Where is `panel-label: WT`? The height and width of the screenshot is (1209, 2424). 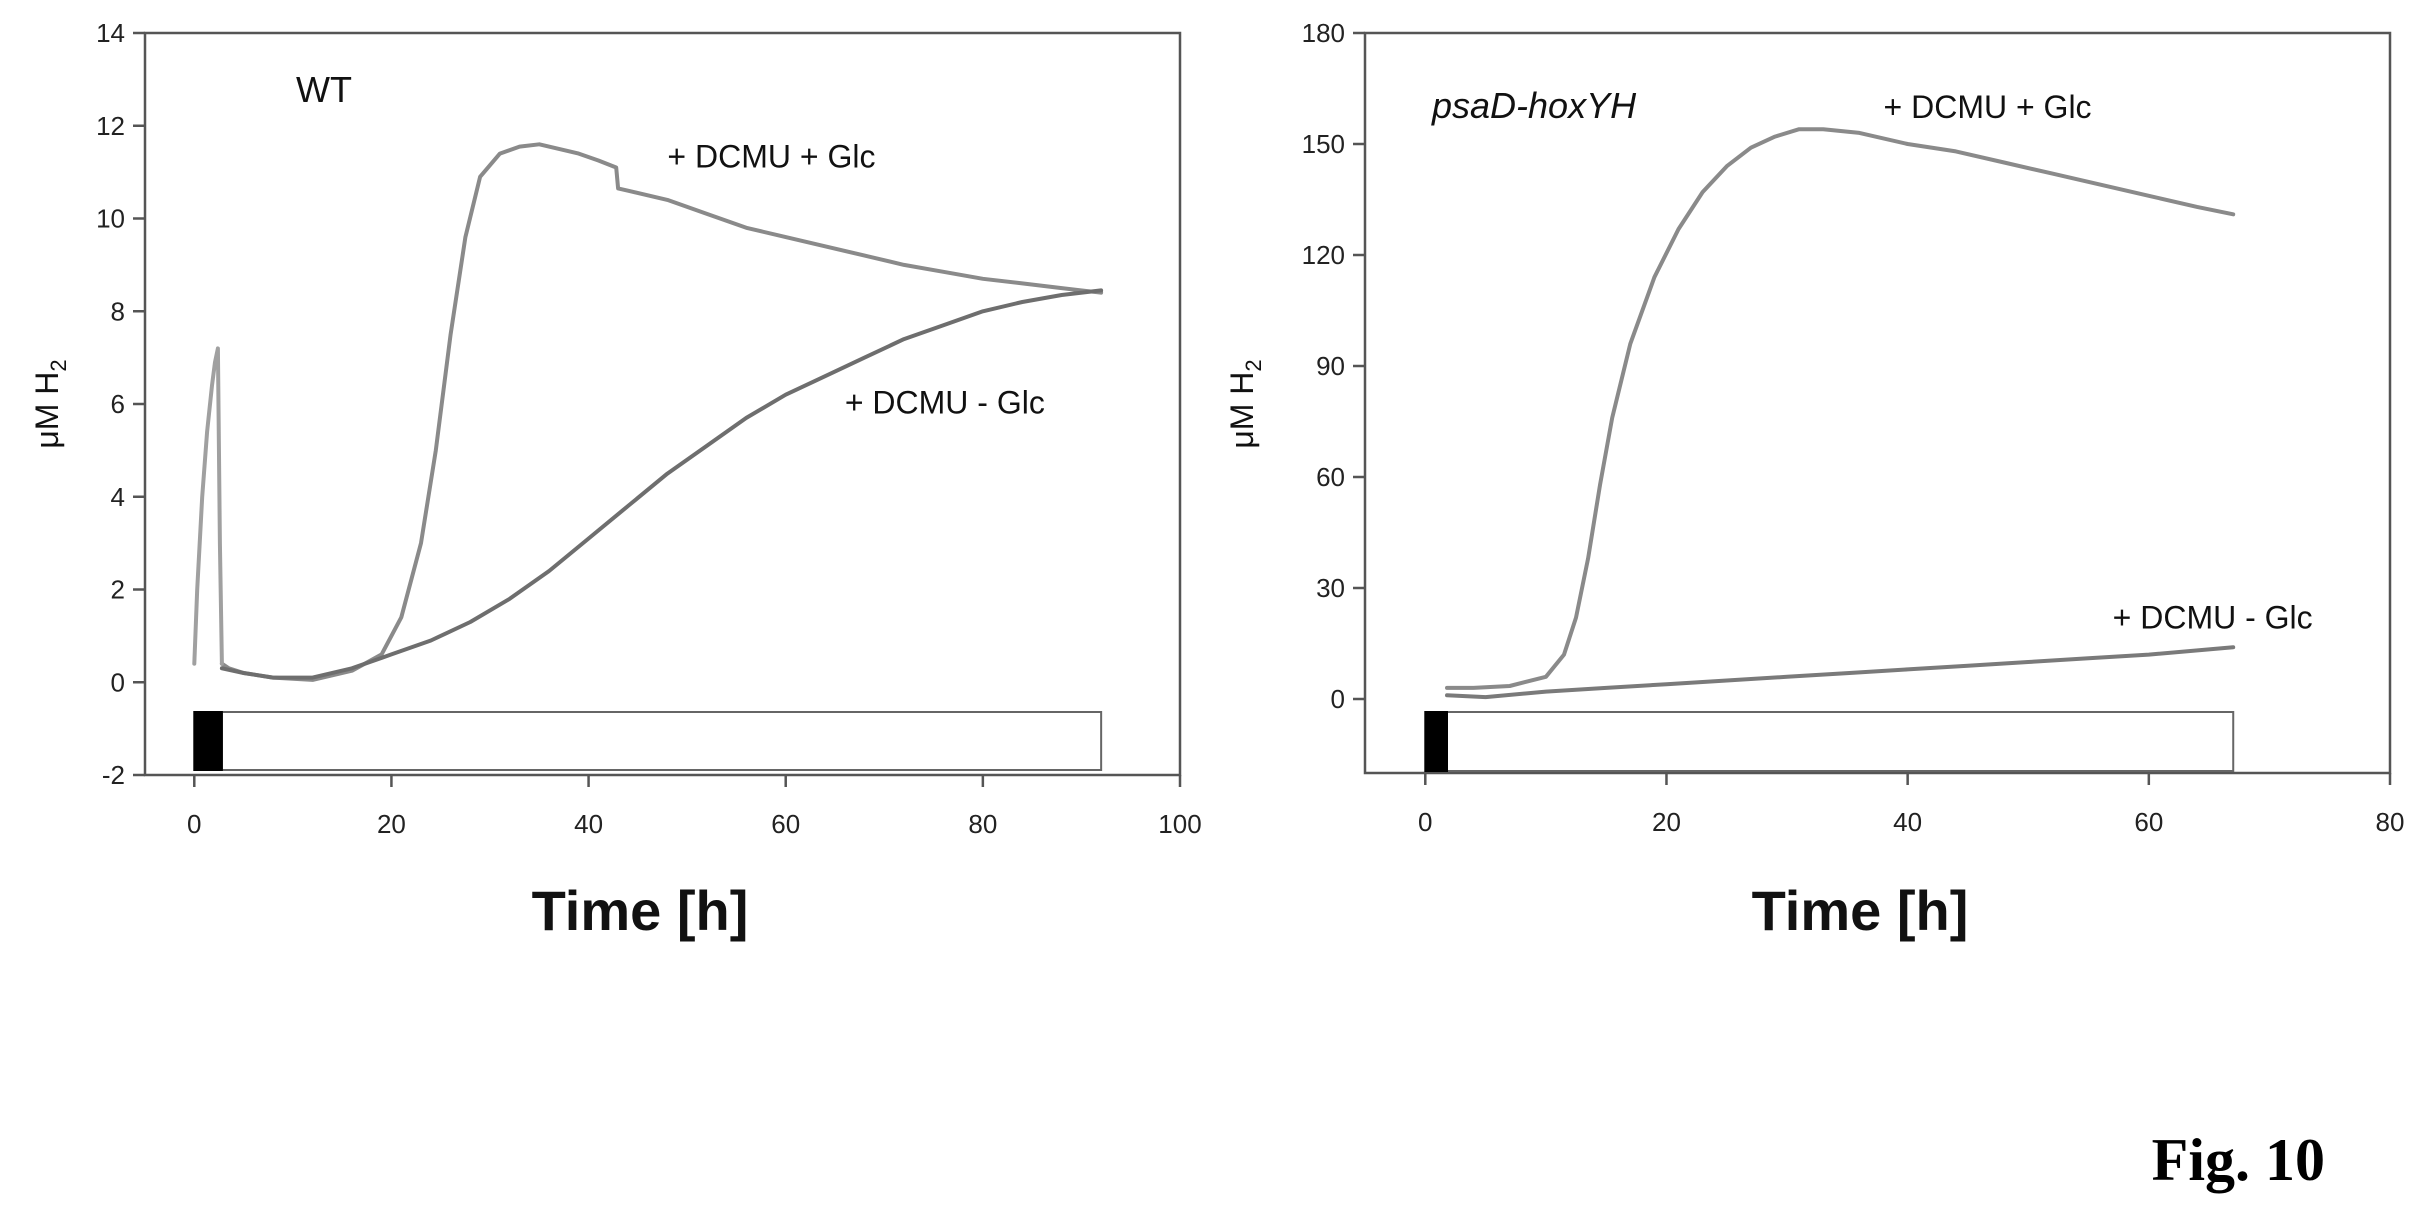 panel-label: WT is located at coordinates (324, 89).